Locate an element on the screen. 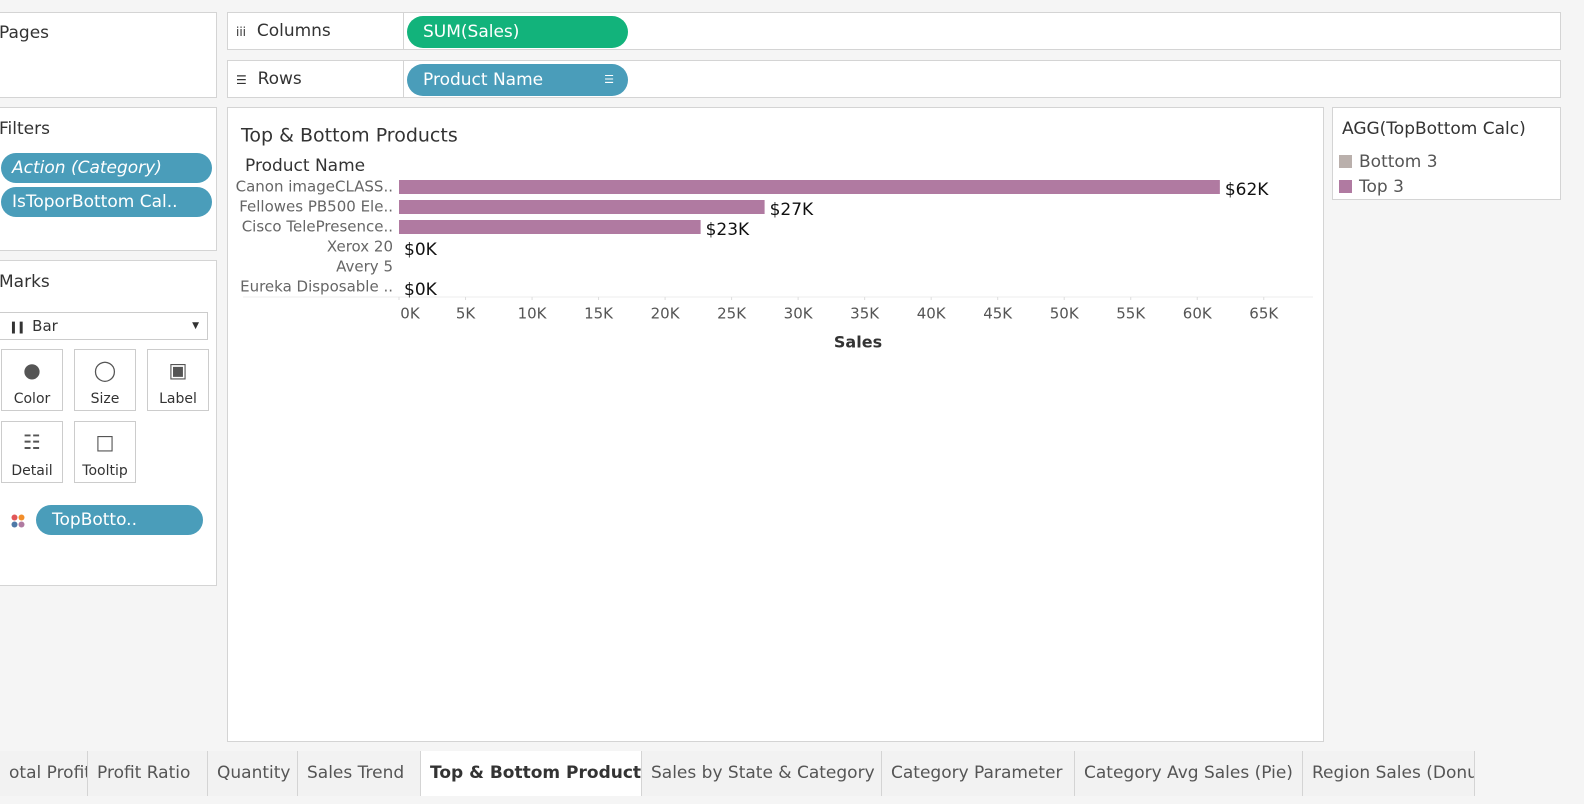  x-tick-label: 40K is located at coordinates (932, 314).